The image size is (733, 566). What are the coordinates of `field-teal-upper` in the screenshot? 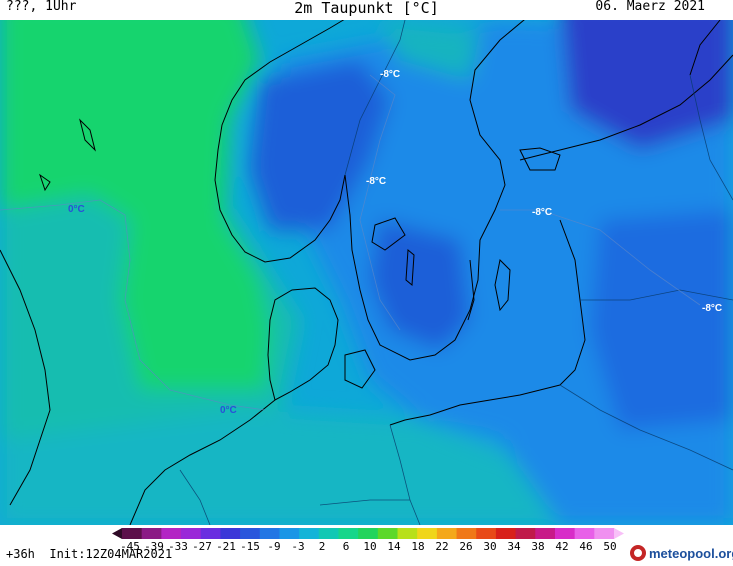 It's located at (430, 50).